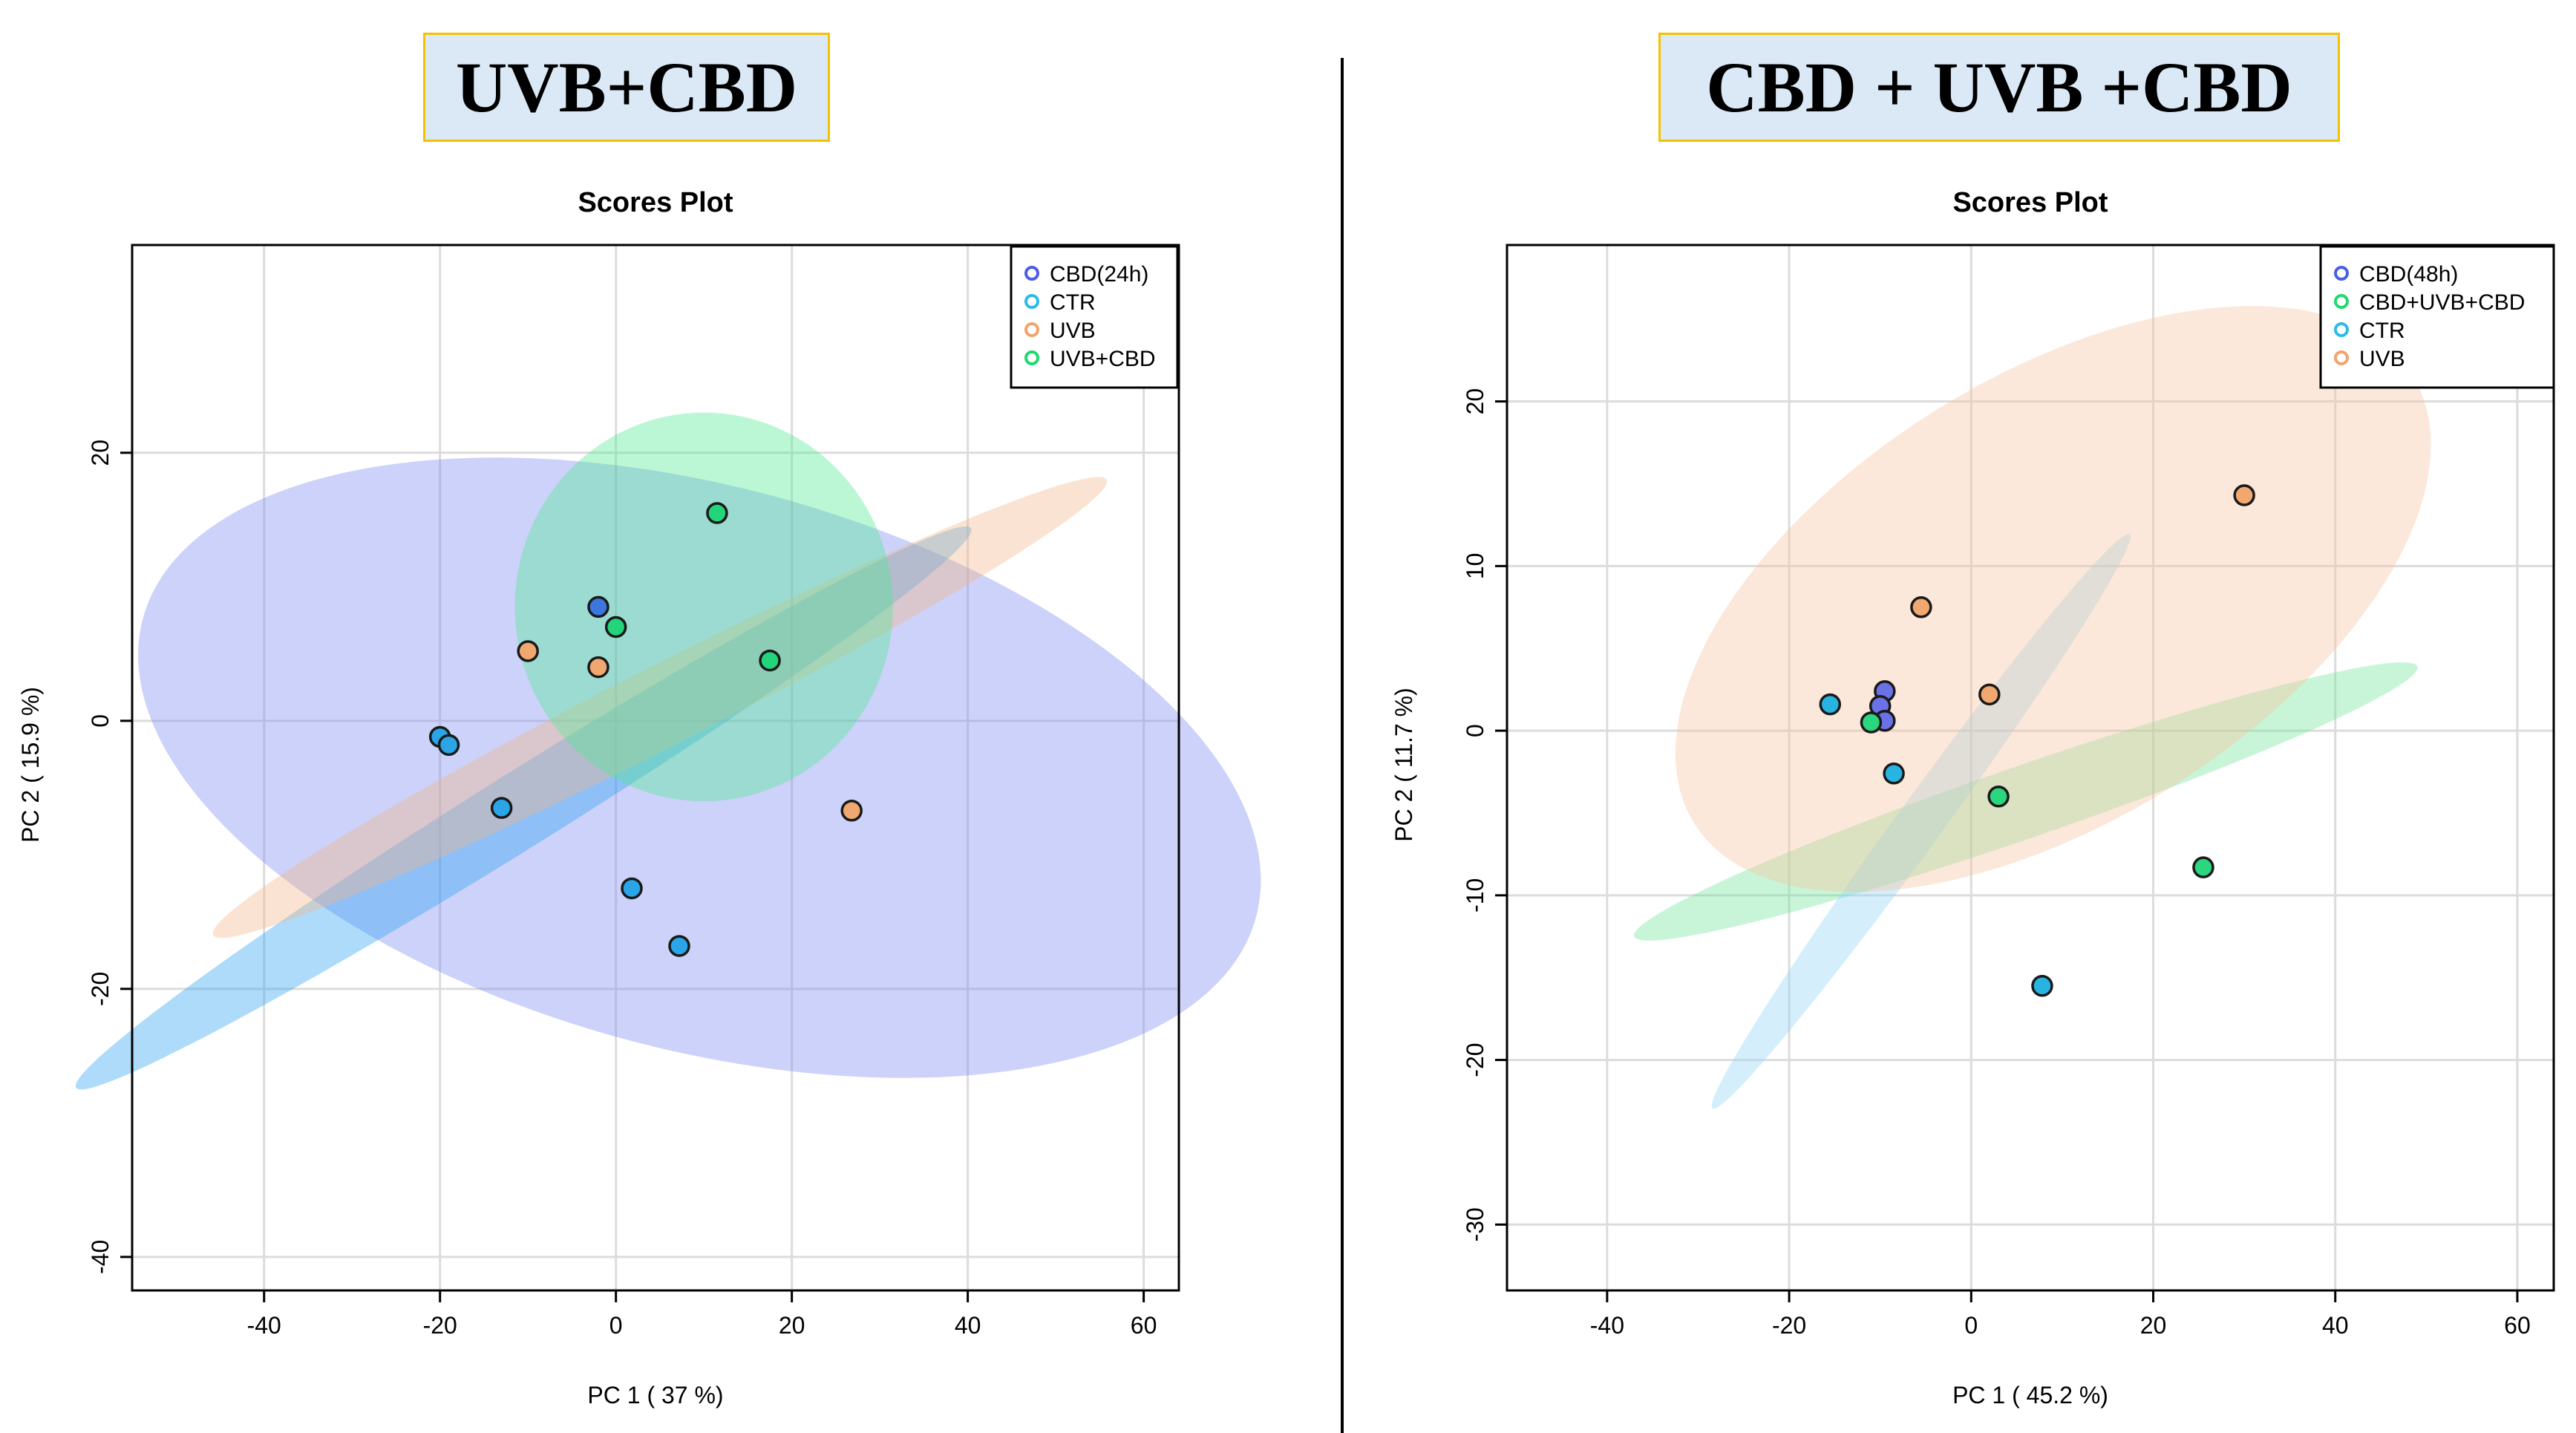 This screenshot has height=1433, width=2576. What do you see at coordinates (2030, 1395) in the screenshot?
I see `x-axis-label: PC 1 ( 45.2 %)` at bounding box center [2030, 1395].